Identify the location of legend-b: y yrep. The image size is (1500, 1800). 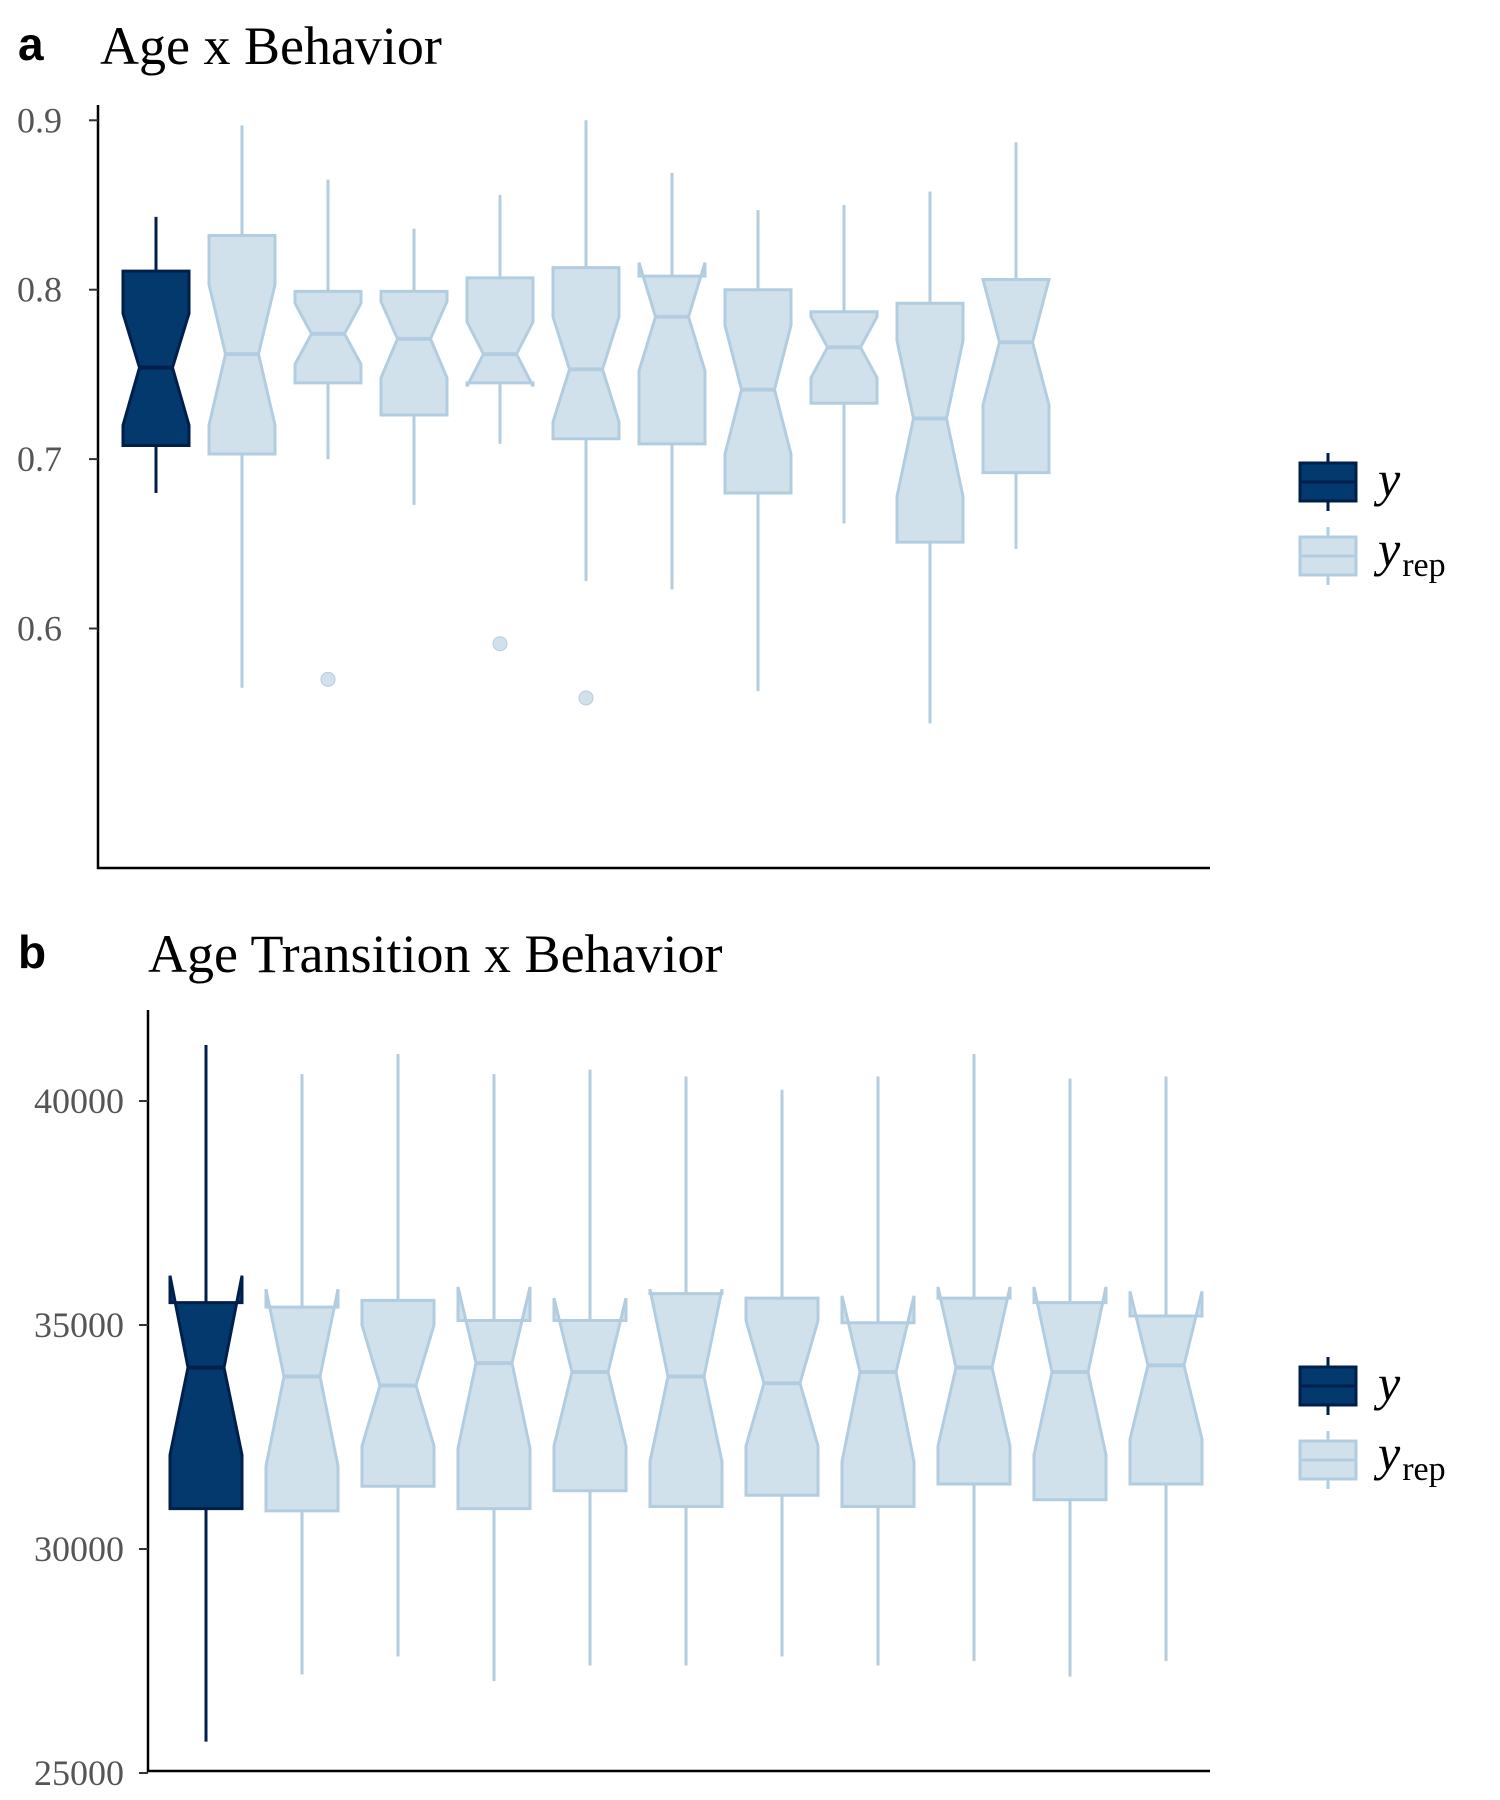
(1372, 1422).